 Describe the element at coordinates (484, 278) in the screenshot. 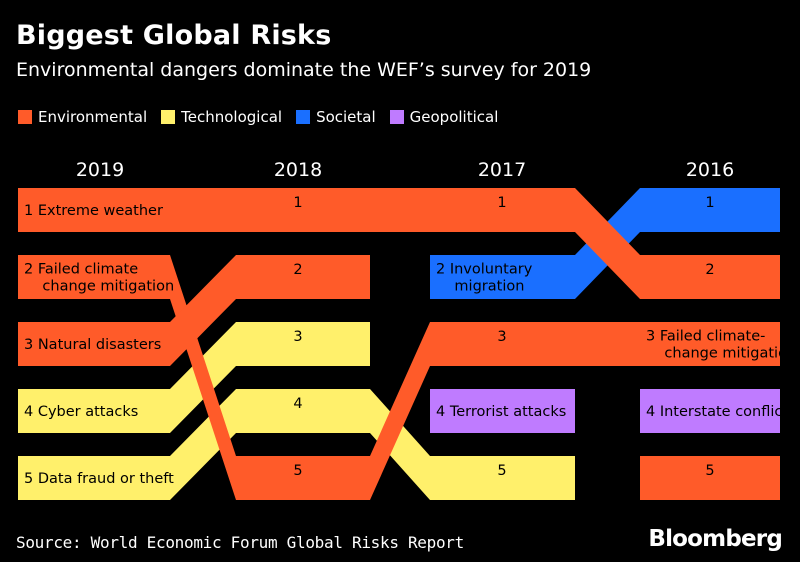

I see `band-label-involuntary-migration-2017: 2 Involuntary migration` at that location.